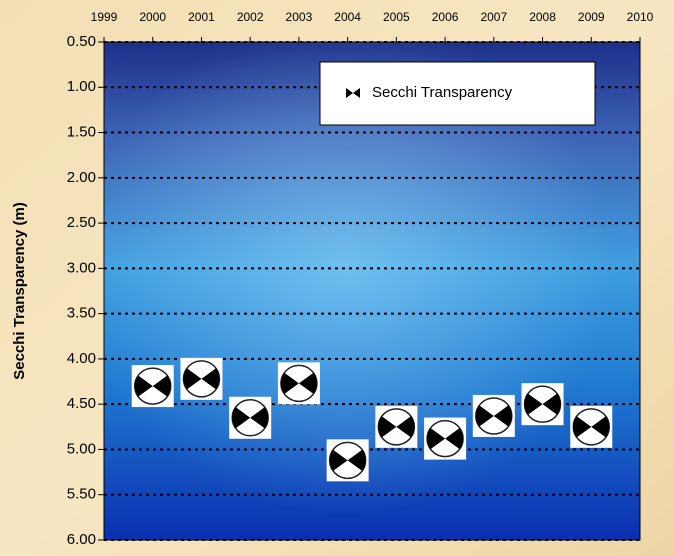  Describe the element at coordinates (81, 267) in the screenshot. I see `y-tick-label: 3.00` at that location.